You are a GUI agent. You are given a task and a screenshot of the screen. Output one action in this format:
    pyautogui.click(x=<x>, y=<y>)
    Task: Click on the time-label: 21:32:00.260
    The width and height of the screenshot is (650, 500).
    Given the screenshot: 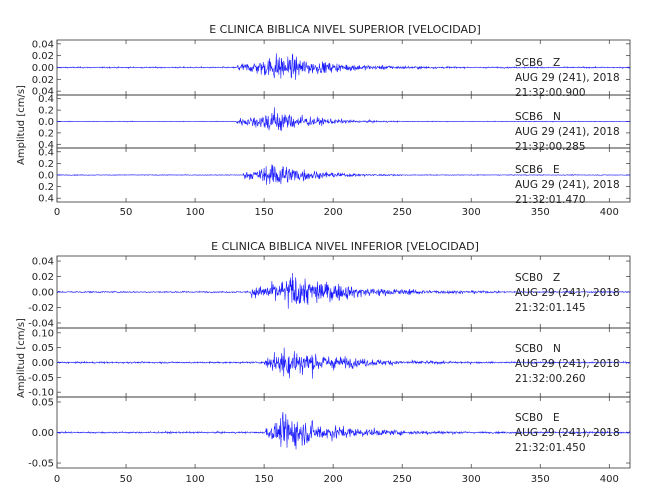 What is the action you would take?
    pyautogui.click(x=550, y=379)
    